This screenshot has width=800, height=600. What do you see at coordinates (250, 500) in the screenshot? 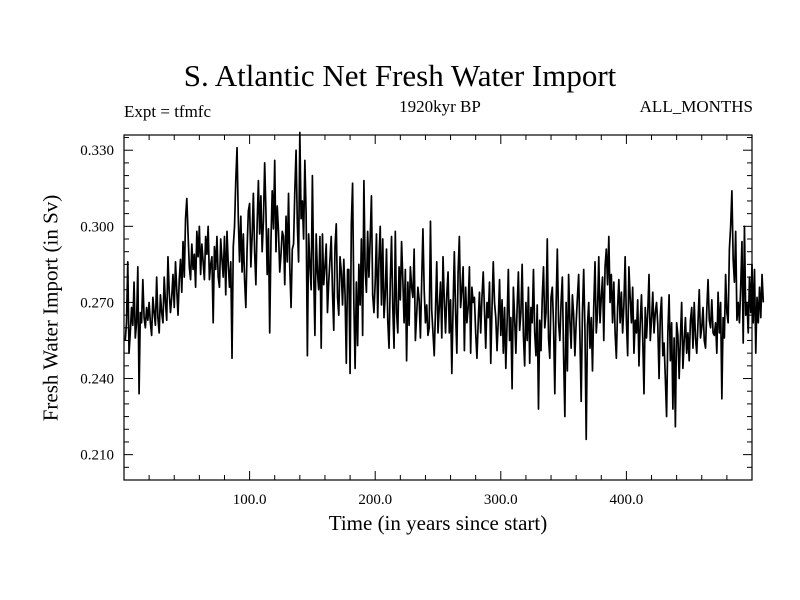
I see `x-tick-label: 100.0` at bounding box center [250, 500].